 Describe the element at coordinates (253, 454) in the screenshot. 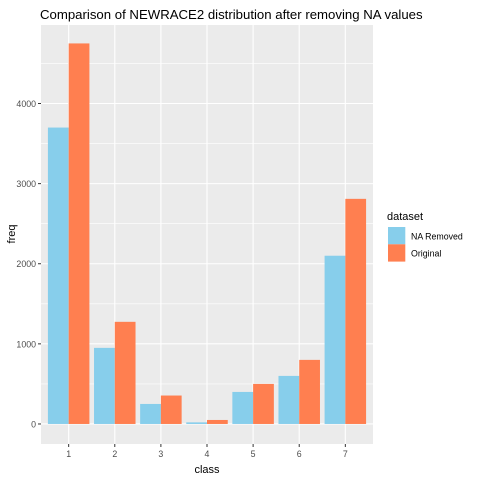

I see `x-tick-label: 5` at that location.